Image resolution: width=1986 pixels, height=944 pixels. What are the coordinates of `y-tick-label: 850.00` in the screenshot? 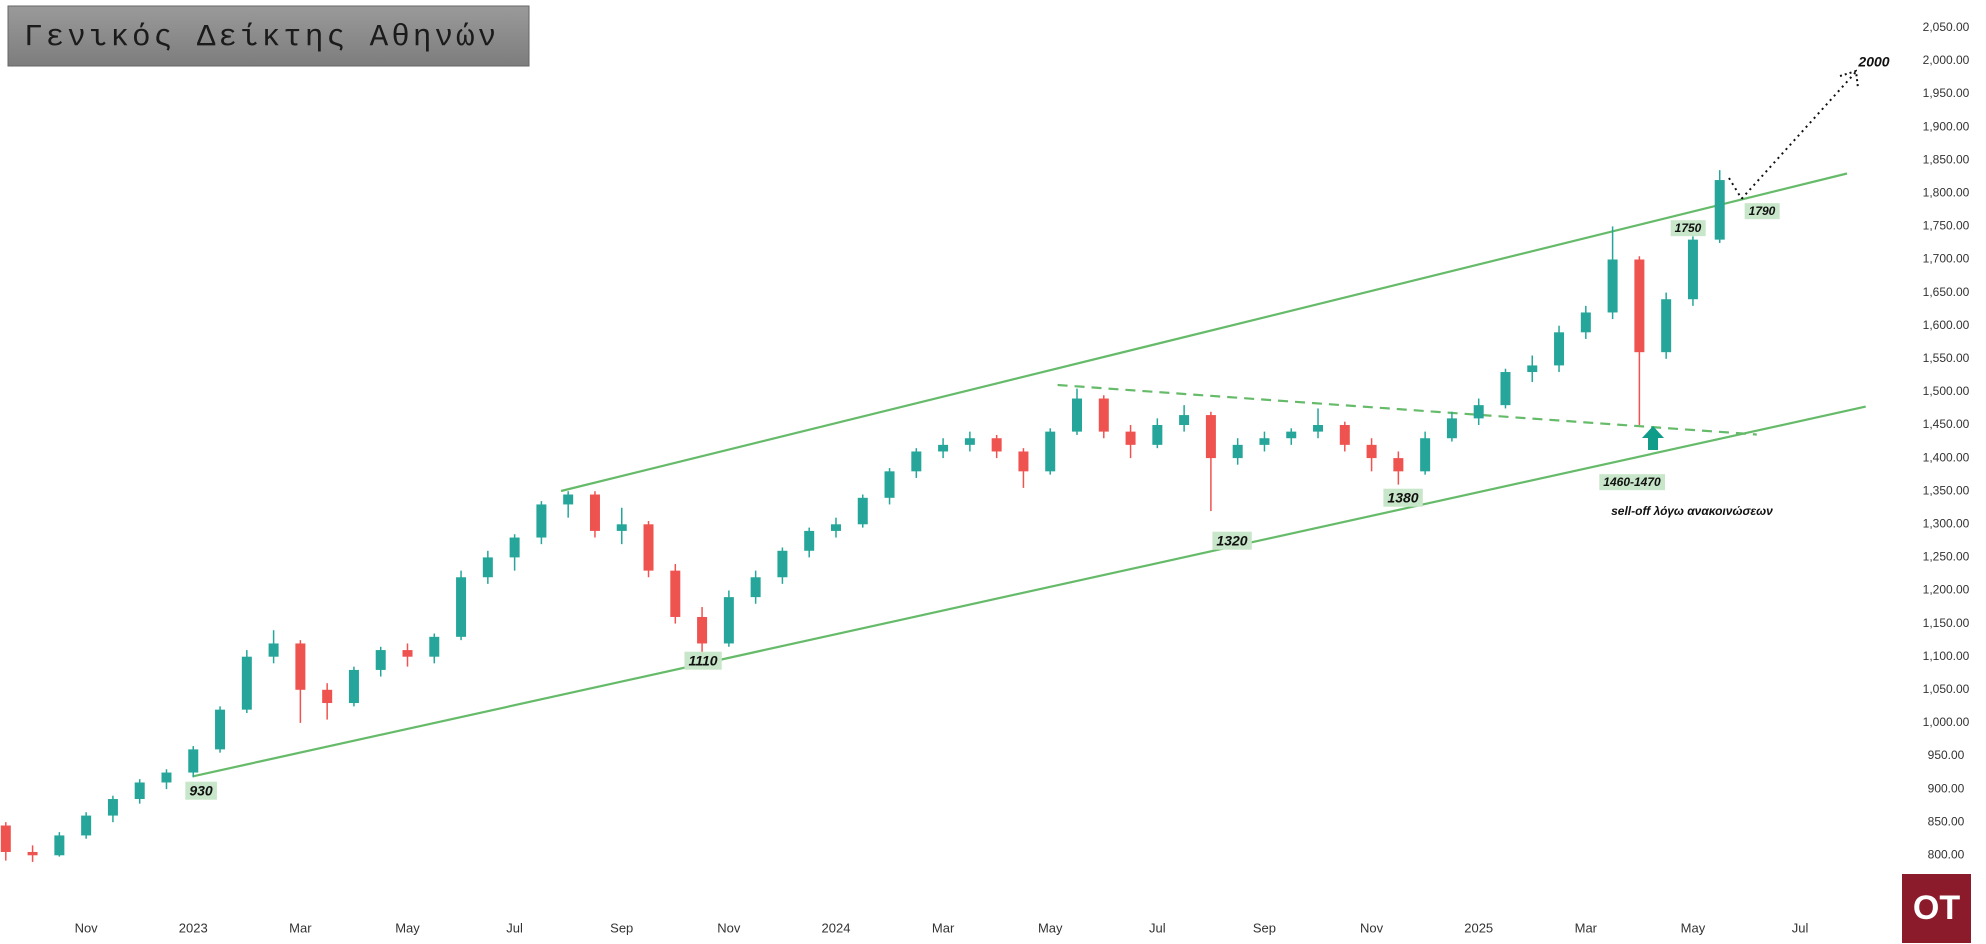 It's located at (1946, 821).